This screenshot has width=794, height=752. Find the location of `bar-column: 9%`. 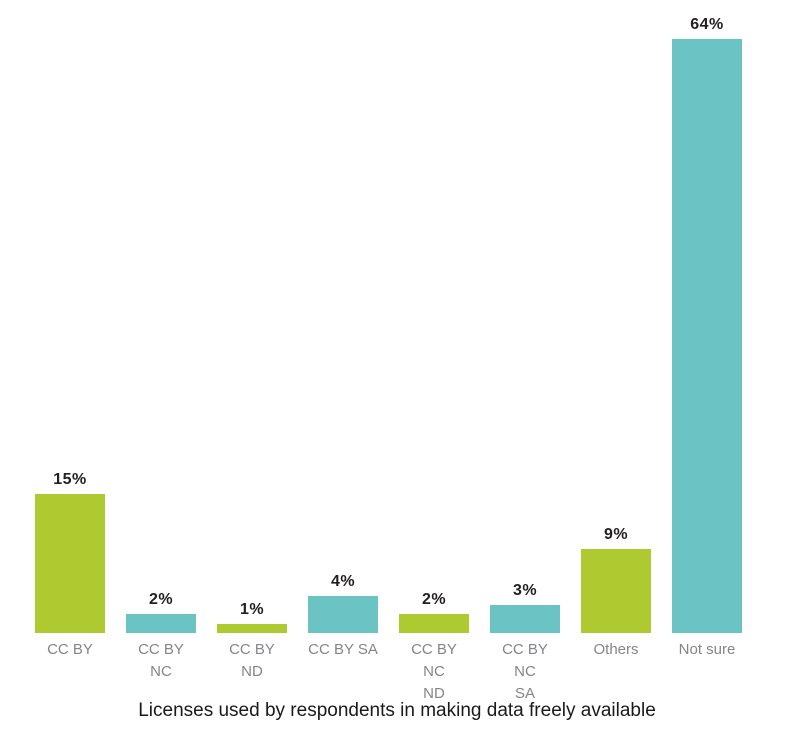

bar-column: 9% is located at coordinates (616, 579).